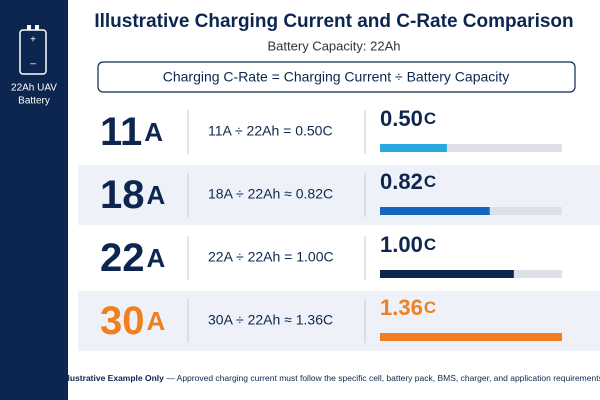 The width and height of the screenshot is (600, 400). I want to click on c-rate: 0.50C, so click(408, 118).